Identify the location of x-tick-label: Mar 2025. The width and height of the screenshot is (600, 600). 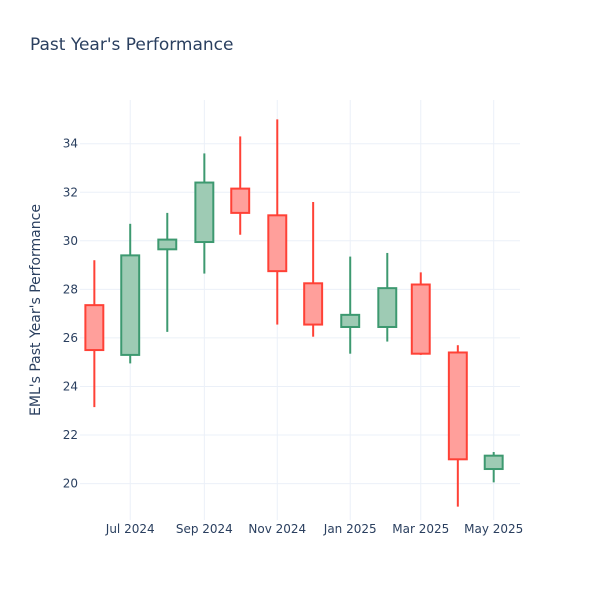
(420, 529).